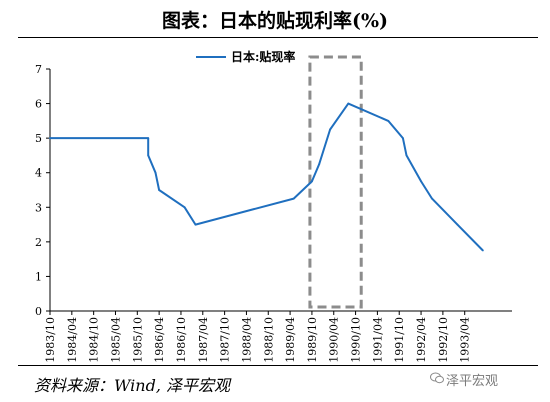 This screenshot has height=402, width=550. What do you see at coordinates (72, 340) in the screenshot?
I see `x-tick-label: 1984/04` at bounding box center [72, 340].